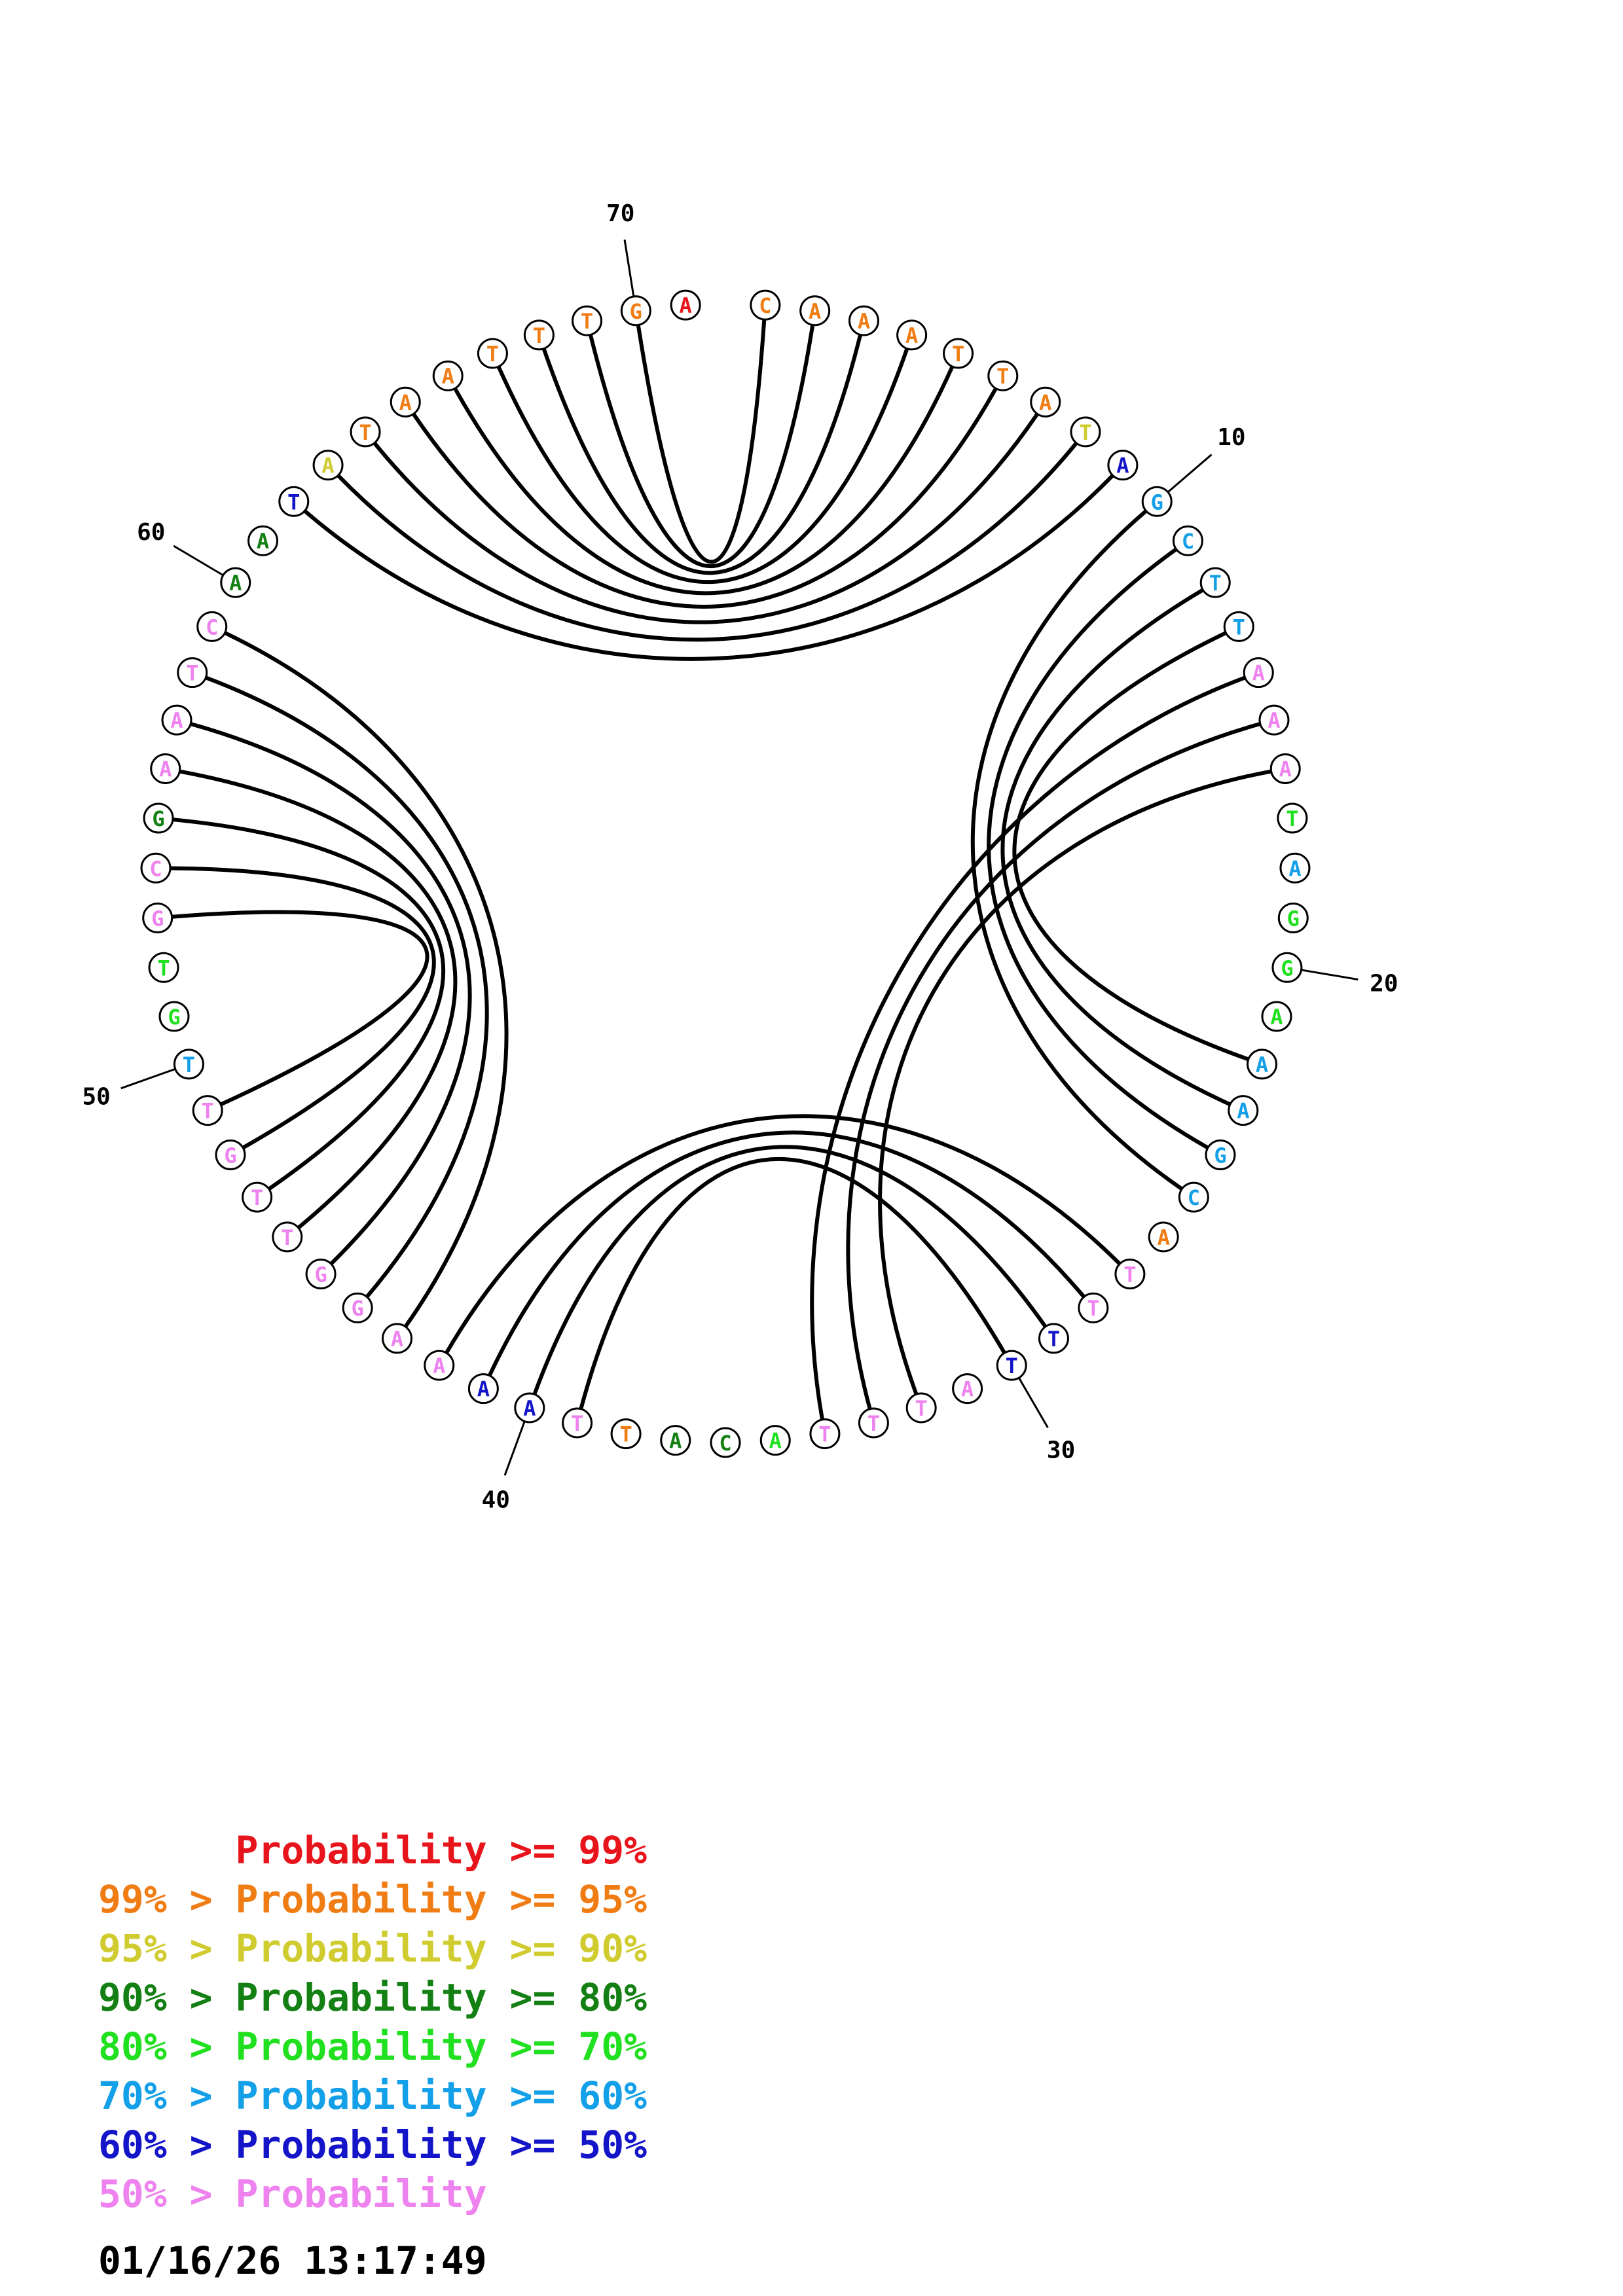 Image resolution: width=1623 pixels, height=2296 pixels. I want to click on timestamp: 01/16/26 13:17:49, so click(292, 2260).